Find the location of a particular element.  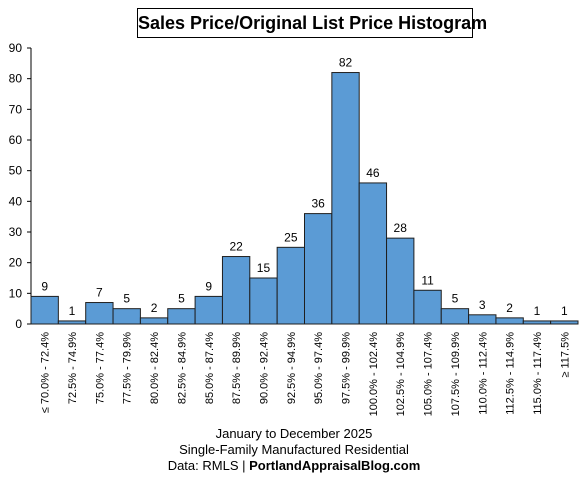

caption-property-type: Single-Family Manufactured Residential is located at coordinates (294, 449).